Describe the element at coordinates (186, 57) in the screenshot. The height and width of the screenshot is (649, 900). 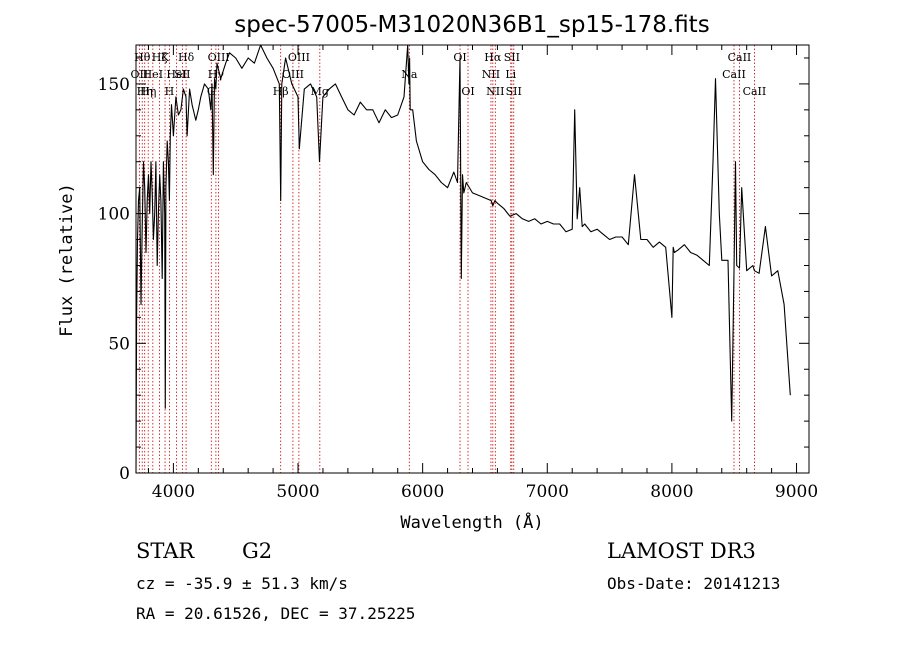
I see `line-marker-label: Hδ` at that location.